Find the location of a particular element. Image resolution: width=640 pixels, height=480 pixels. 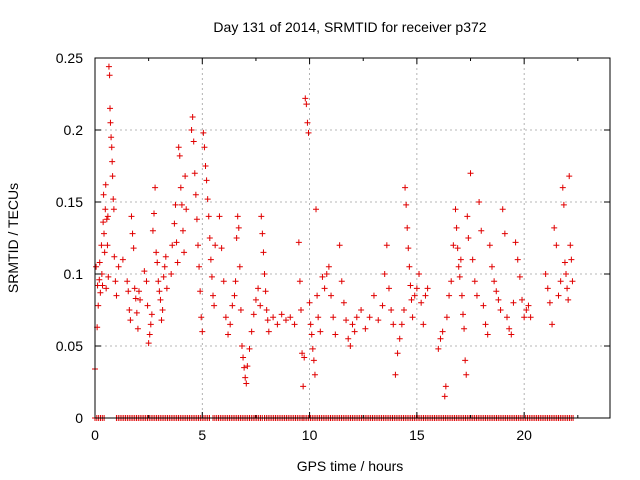

y-axis-label: SRMTID / TECUs is located at coordinates (13, 238).